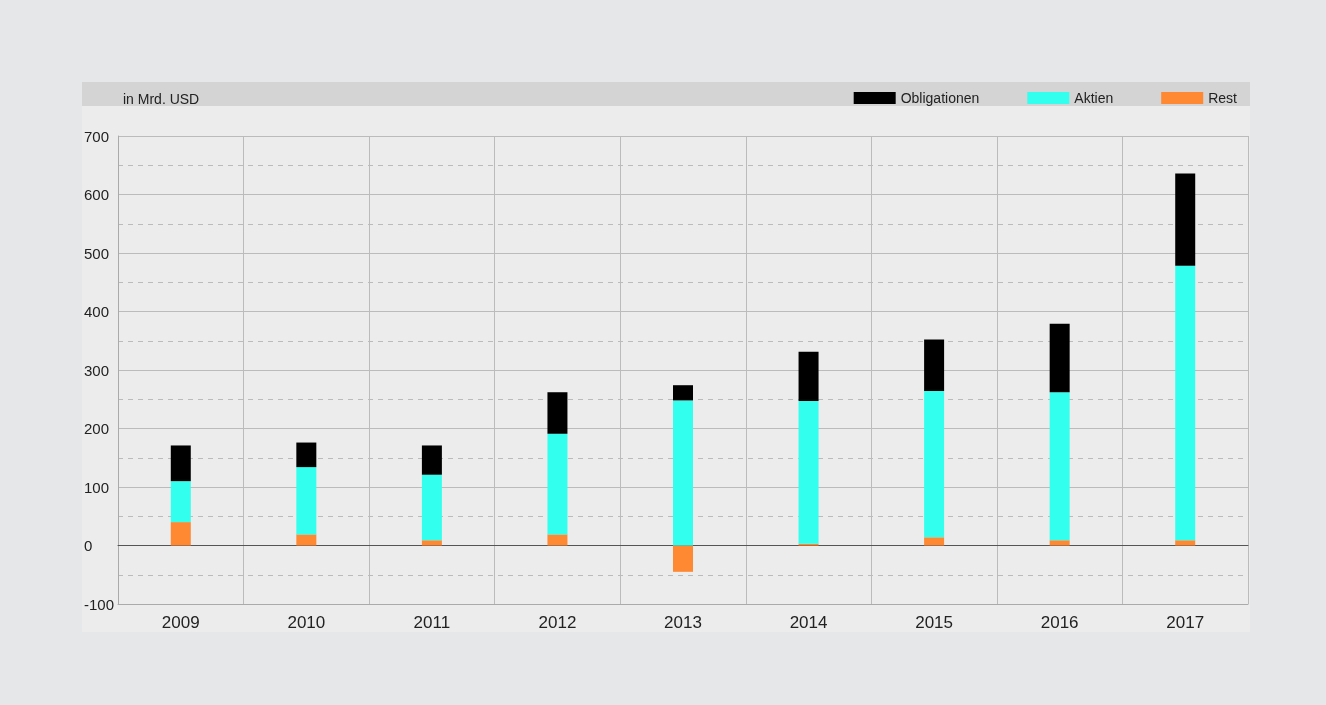 The height and width of the screenshot is (705, 1326). I want to click on legend-label: Aktien, so click(1094, 98).